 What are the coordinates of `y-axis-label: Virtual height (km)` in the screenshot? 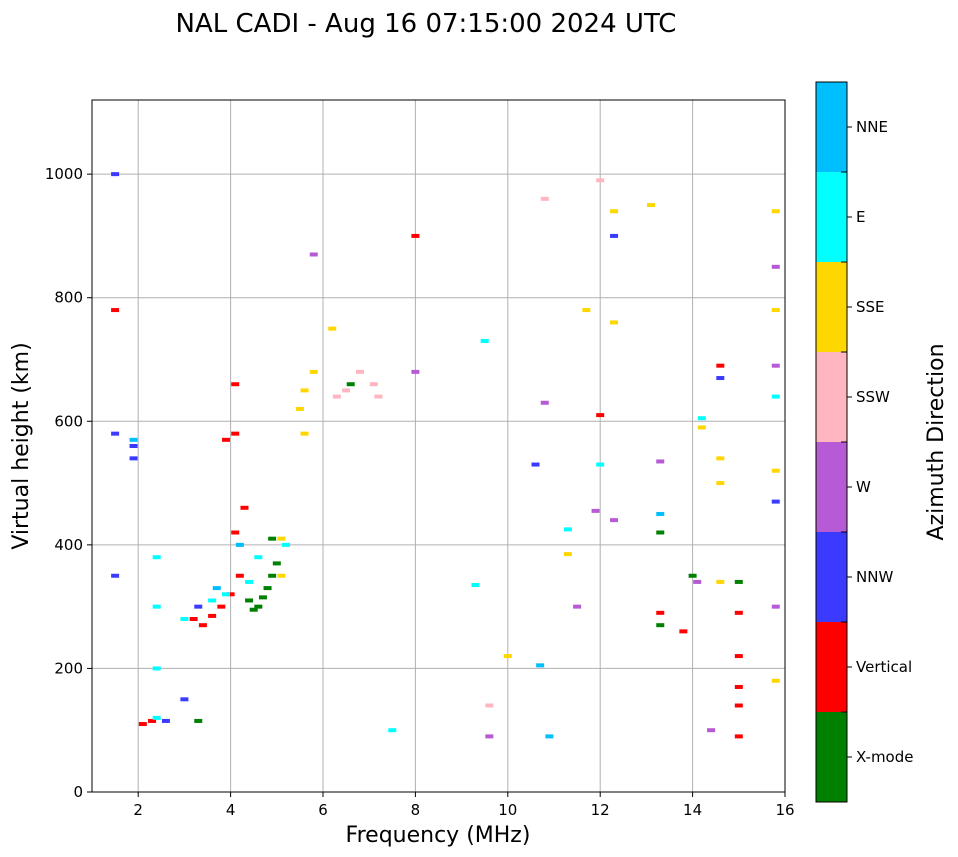 It's located at (21, 445).